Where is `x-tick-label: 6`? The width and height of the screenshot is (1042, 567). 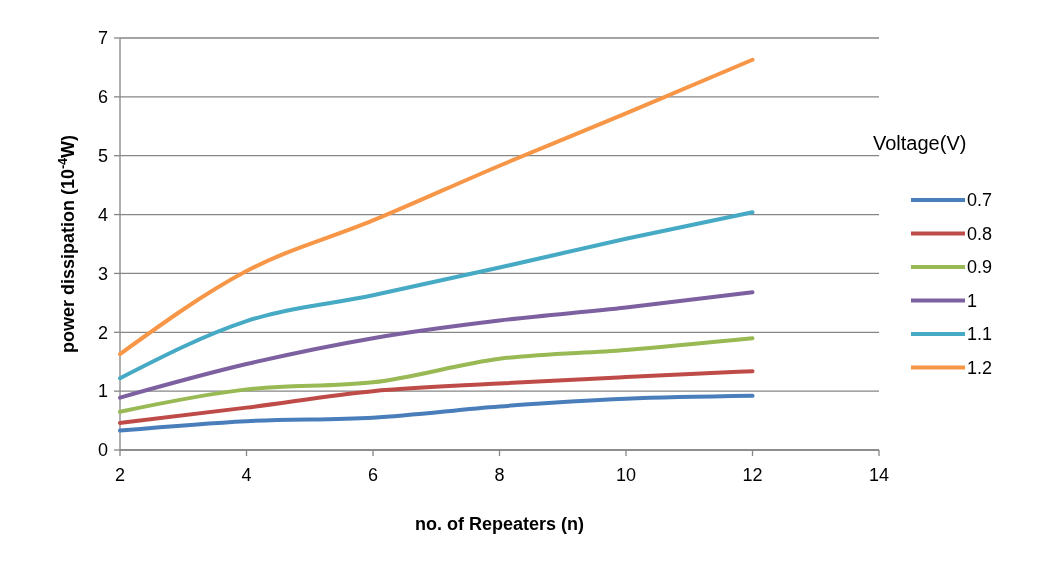
x-tick-label: 6 is located at coordinates (373, 475).